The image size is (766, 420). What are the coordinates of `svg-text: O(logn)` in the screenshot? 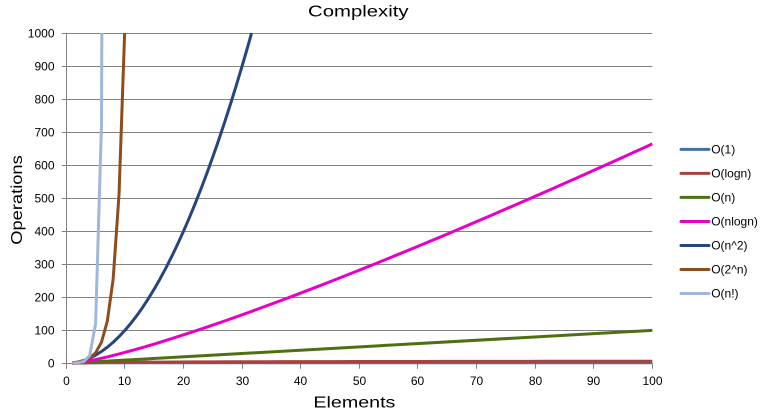 It's located at (731, 173).